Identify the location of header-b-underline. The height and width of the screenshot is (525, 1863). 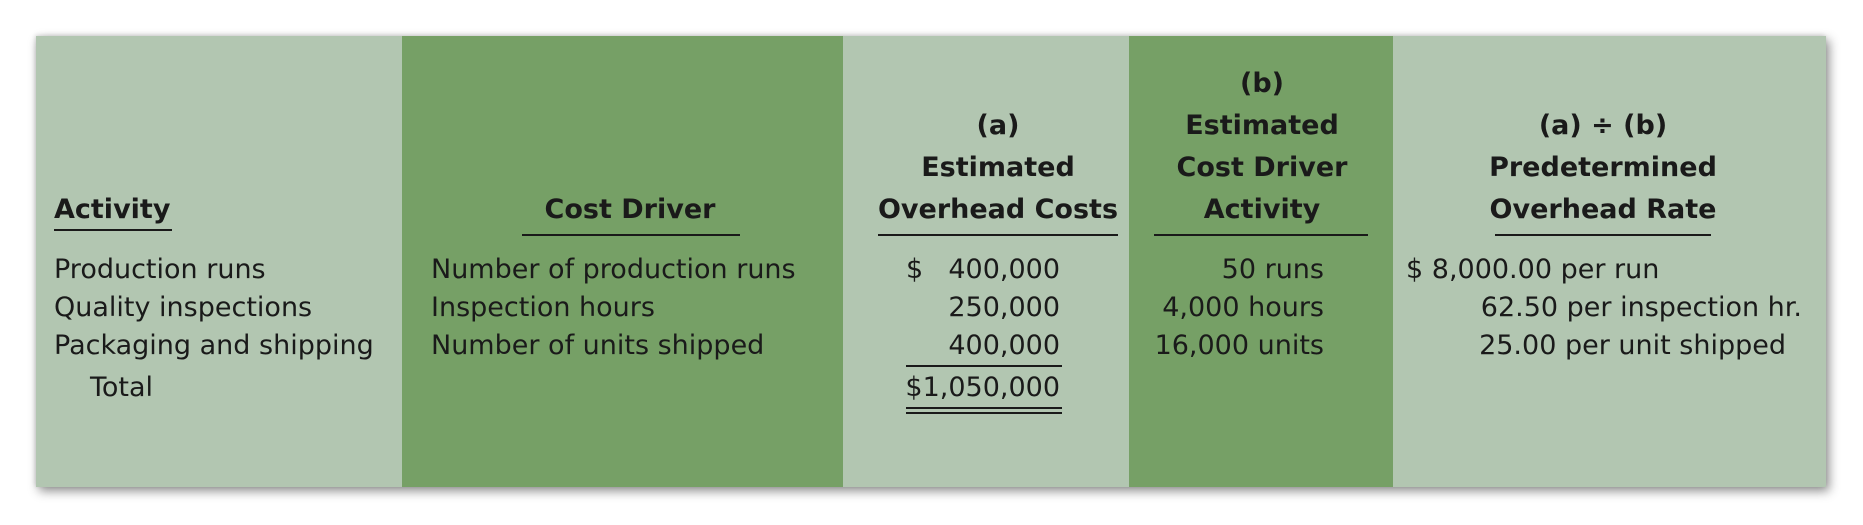
(1261, 235).